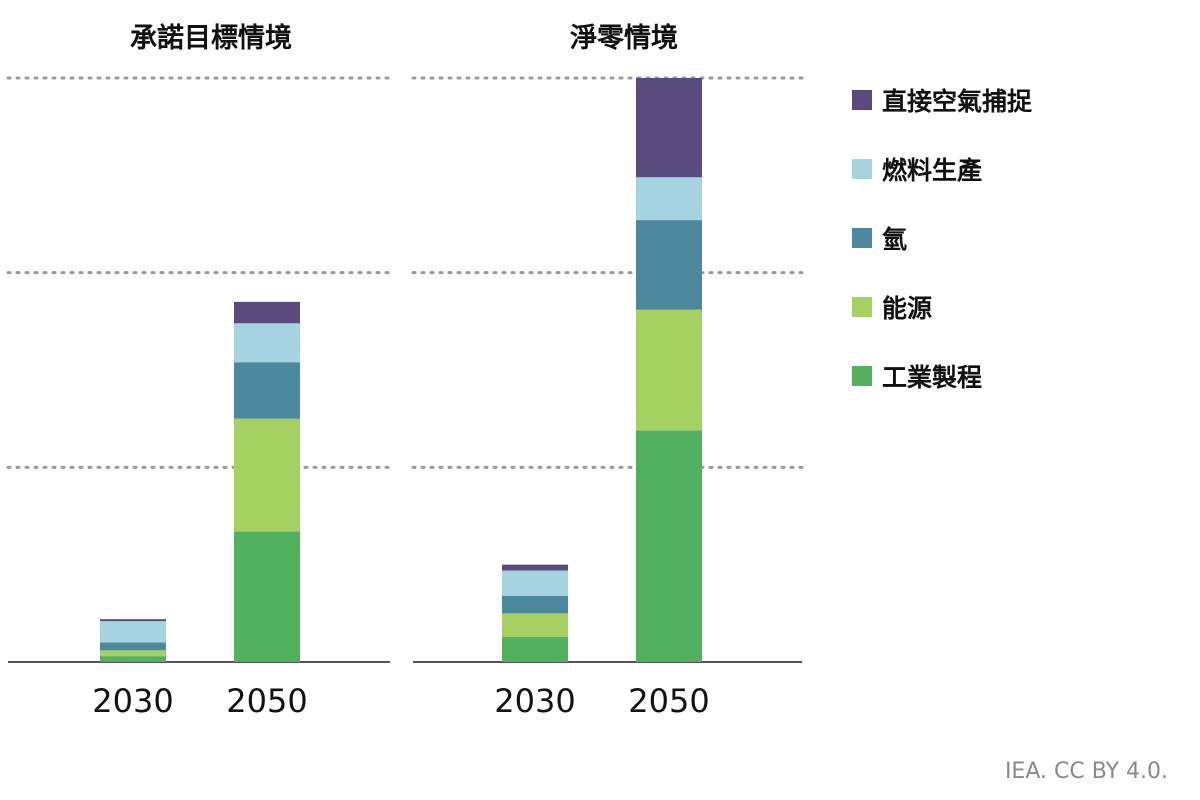 The width and height of the screenshot is (1200, 800). I want to click on panel-title: 承諾目標情境, so click(211, 38).